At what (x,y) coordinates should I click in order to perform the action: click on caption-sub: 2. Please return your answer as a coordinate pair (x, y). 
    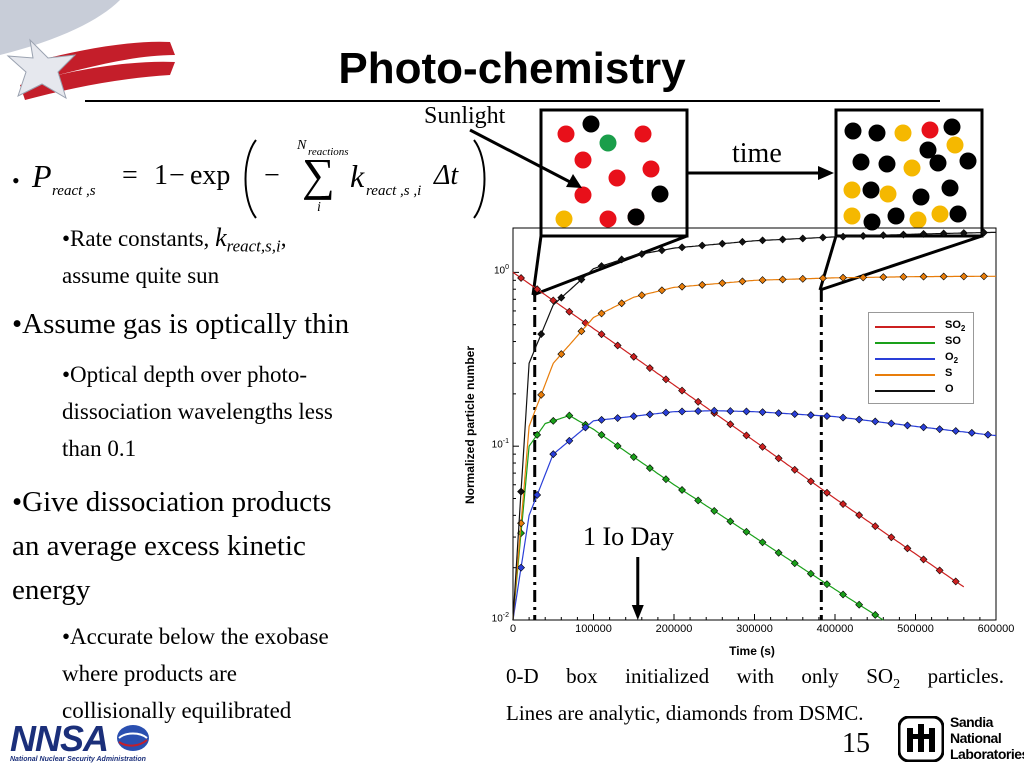
    Looking at the image, I should click on (897, 685).